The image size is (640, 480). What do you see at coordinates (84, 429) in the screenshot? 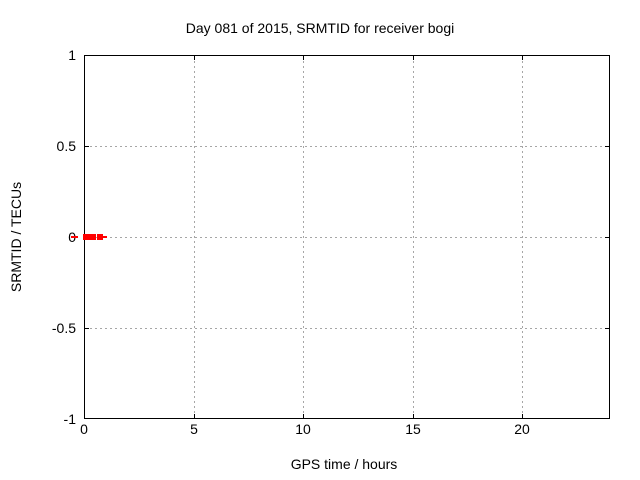
I see `x-tick-label: 0` at bounding box center [84, 429].